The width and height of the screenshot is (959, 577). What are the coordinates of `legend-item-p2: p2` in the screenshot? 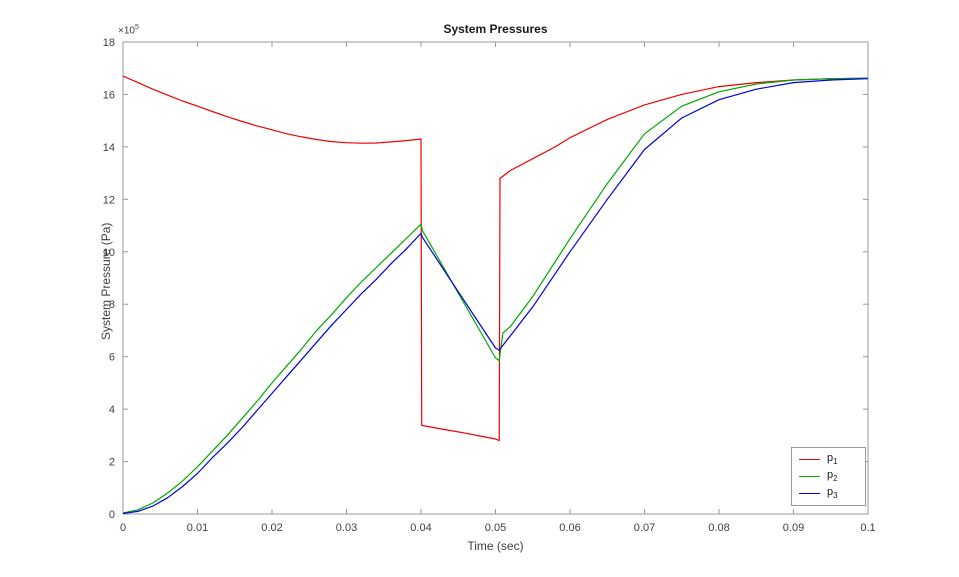 It's located at (828, 476).